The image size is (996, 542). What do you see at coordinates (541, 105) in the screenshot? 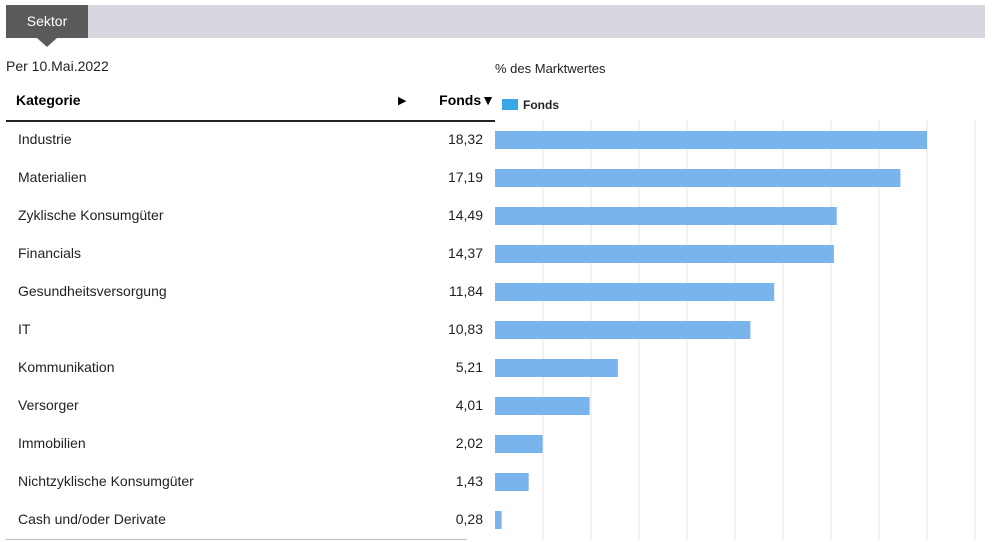
I see `legend-label: Fonds` at bounding box center [541, 105].